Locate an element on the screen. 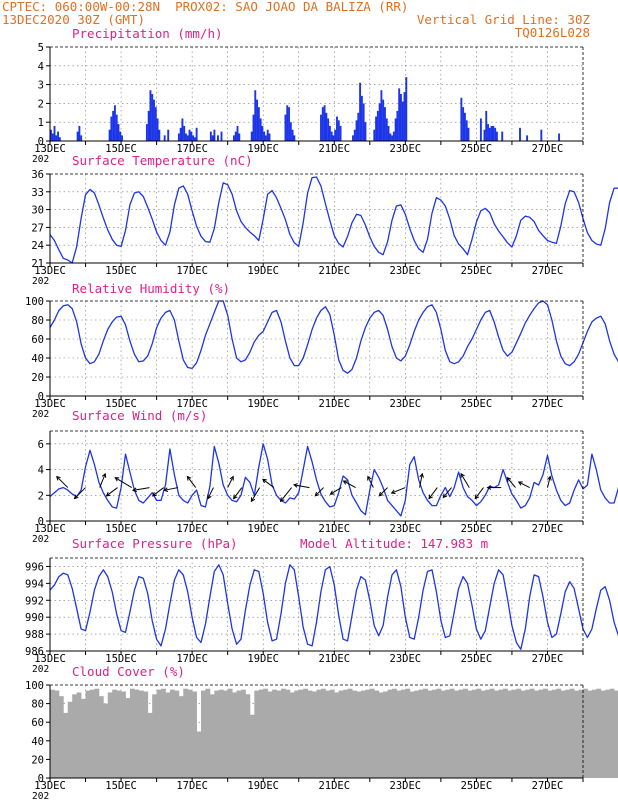 Image resolution: width=618 pixels, height=800 pixels. panel1-xtick-label: 21DEC is located at coordinates (334, 271).